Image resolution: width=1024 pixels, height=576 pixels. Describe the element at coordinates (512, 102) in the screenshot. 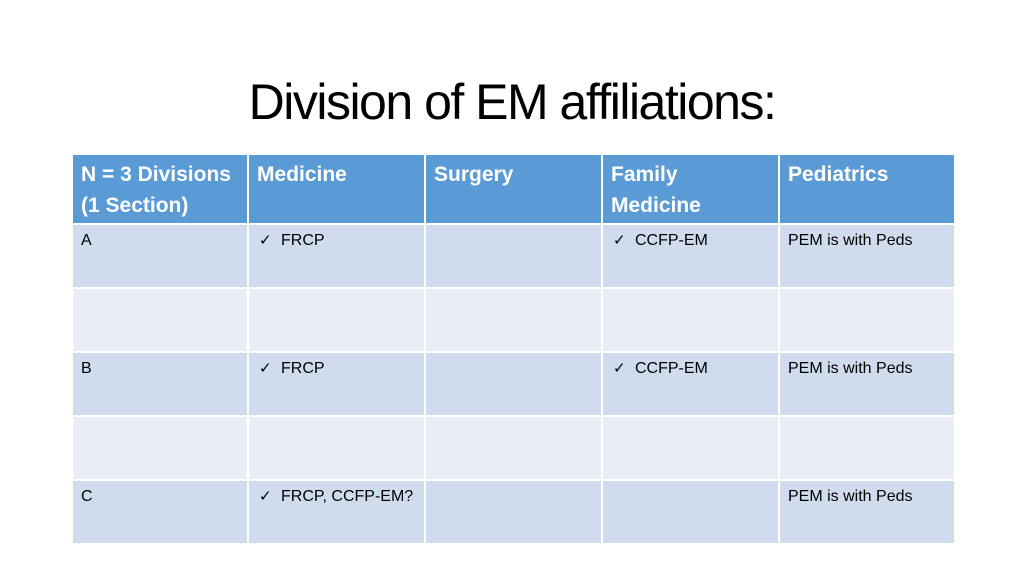

I see `slide-title: Division of EM affiliations:` at that location.